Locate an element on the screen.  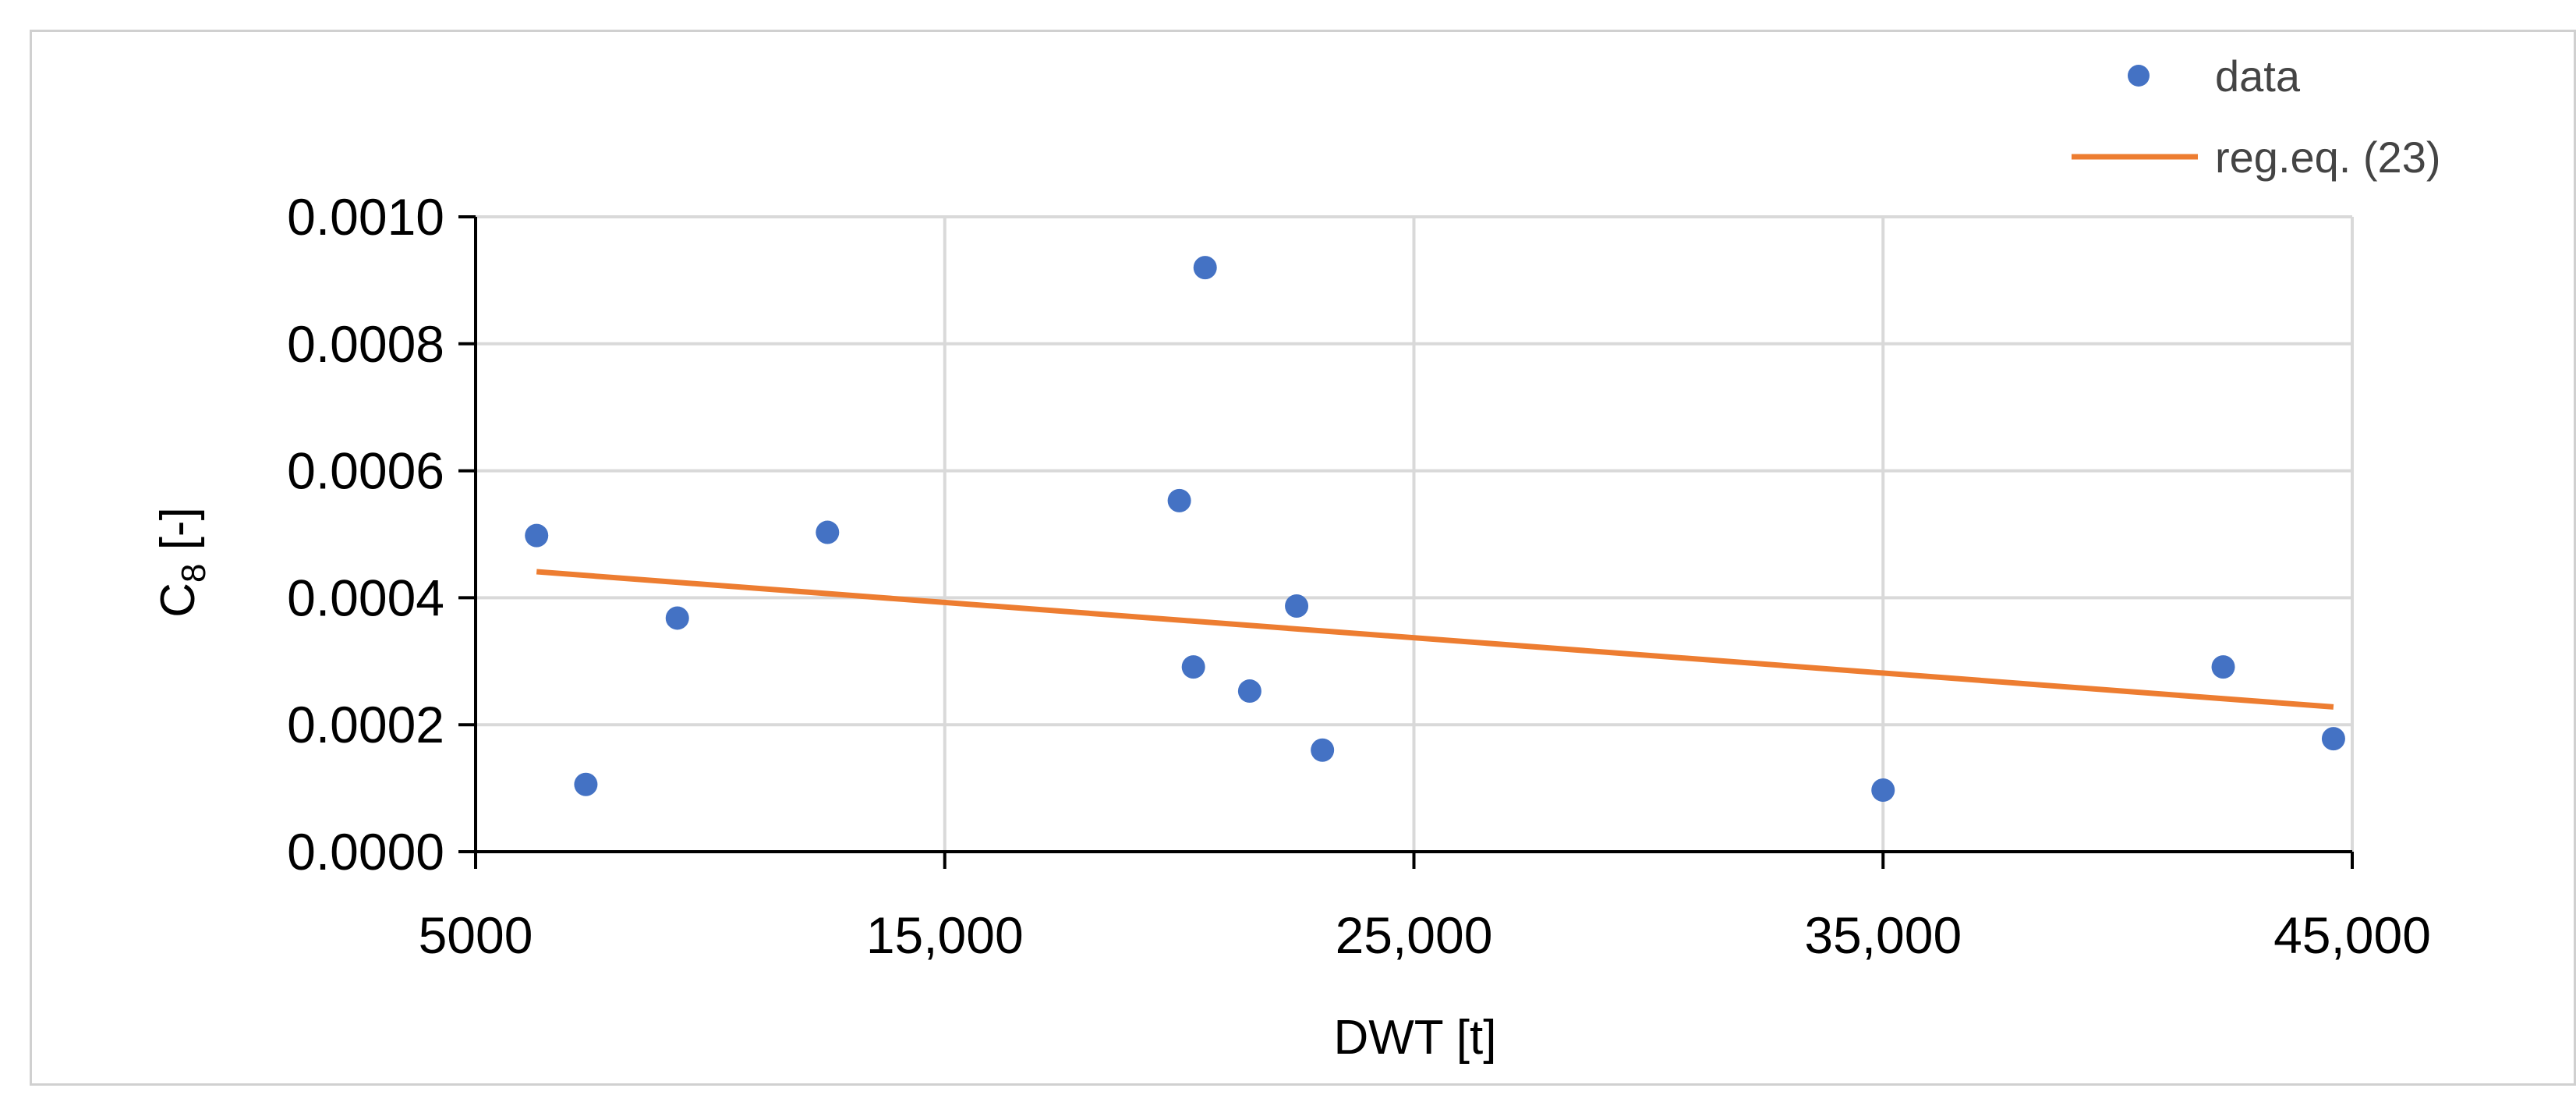
x-tick-labels: 5000 15,000 25,000 35,000 45,000 is located at coordinates (1425, 935).